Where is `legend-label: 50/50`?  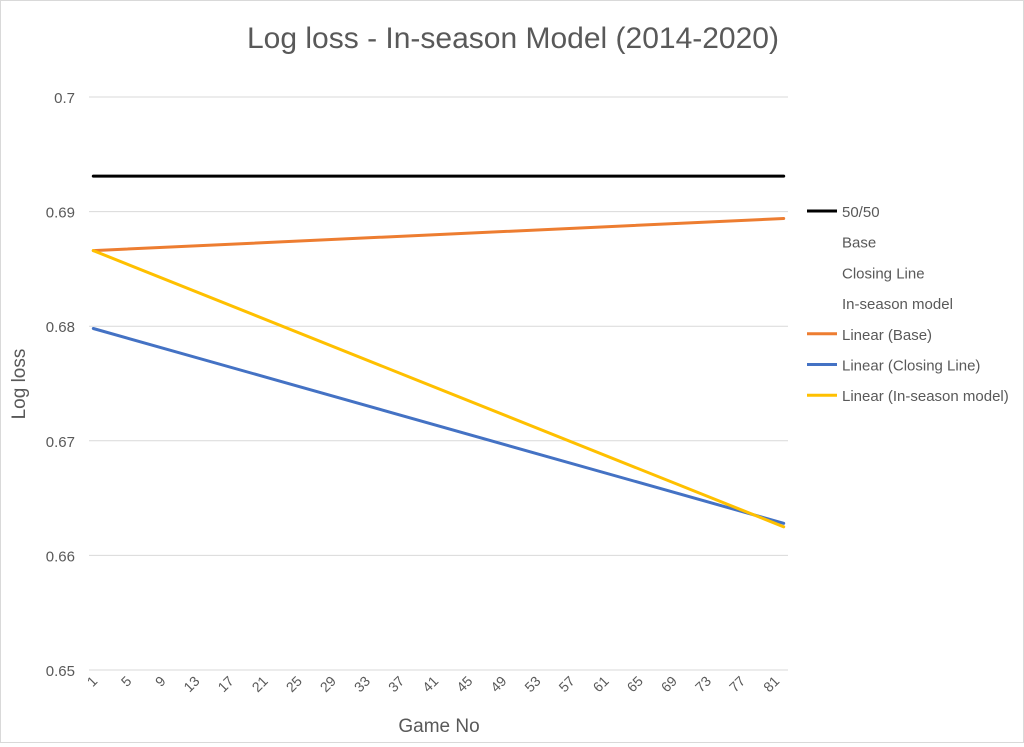 legend-label: 50/50 is located at coordinates (861, 212).